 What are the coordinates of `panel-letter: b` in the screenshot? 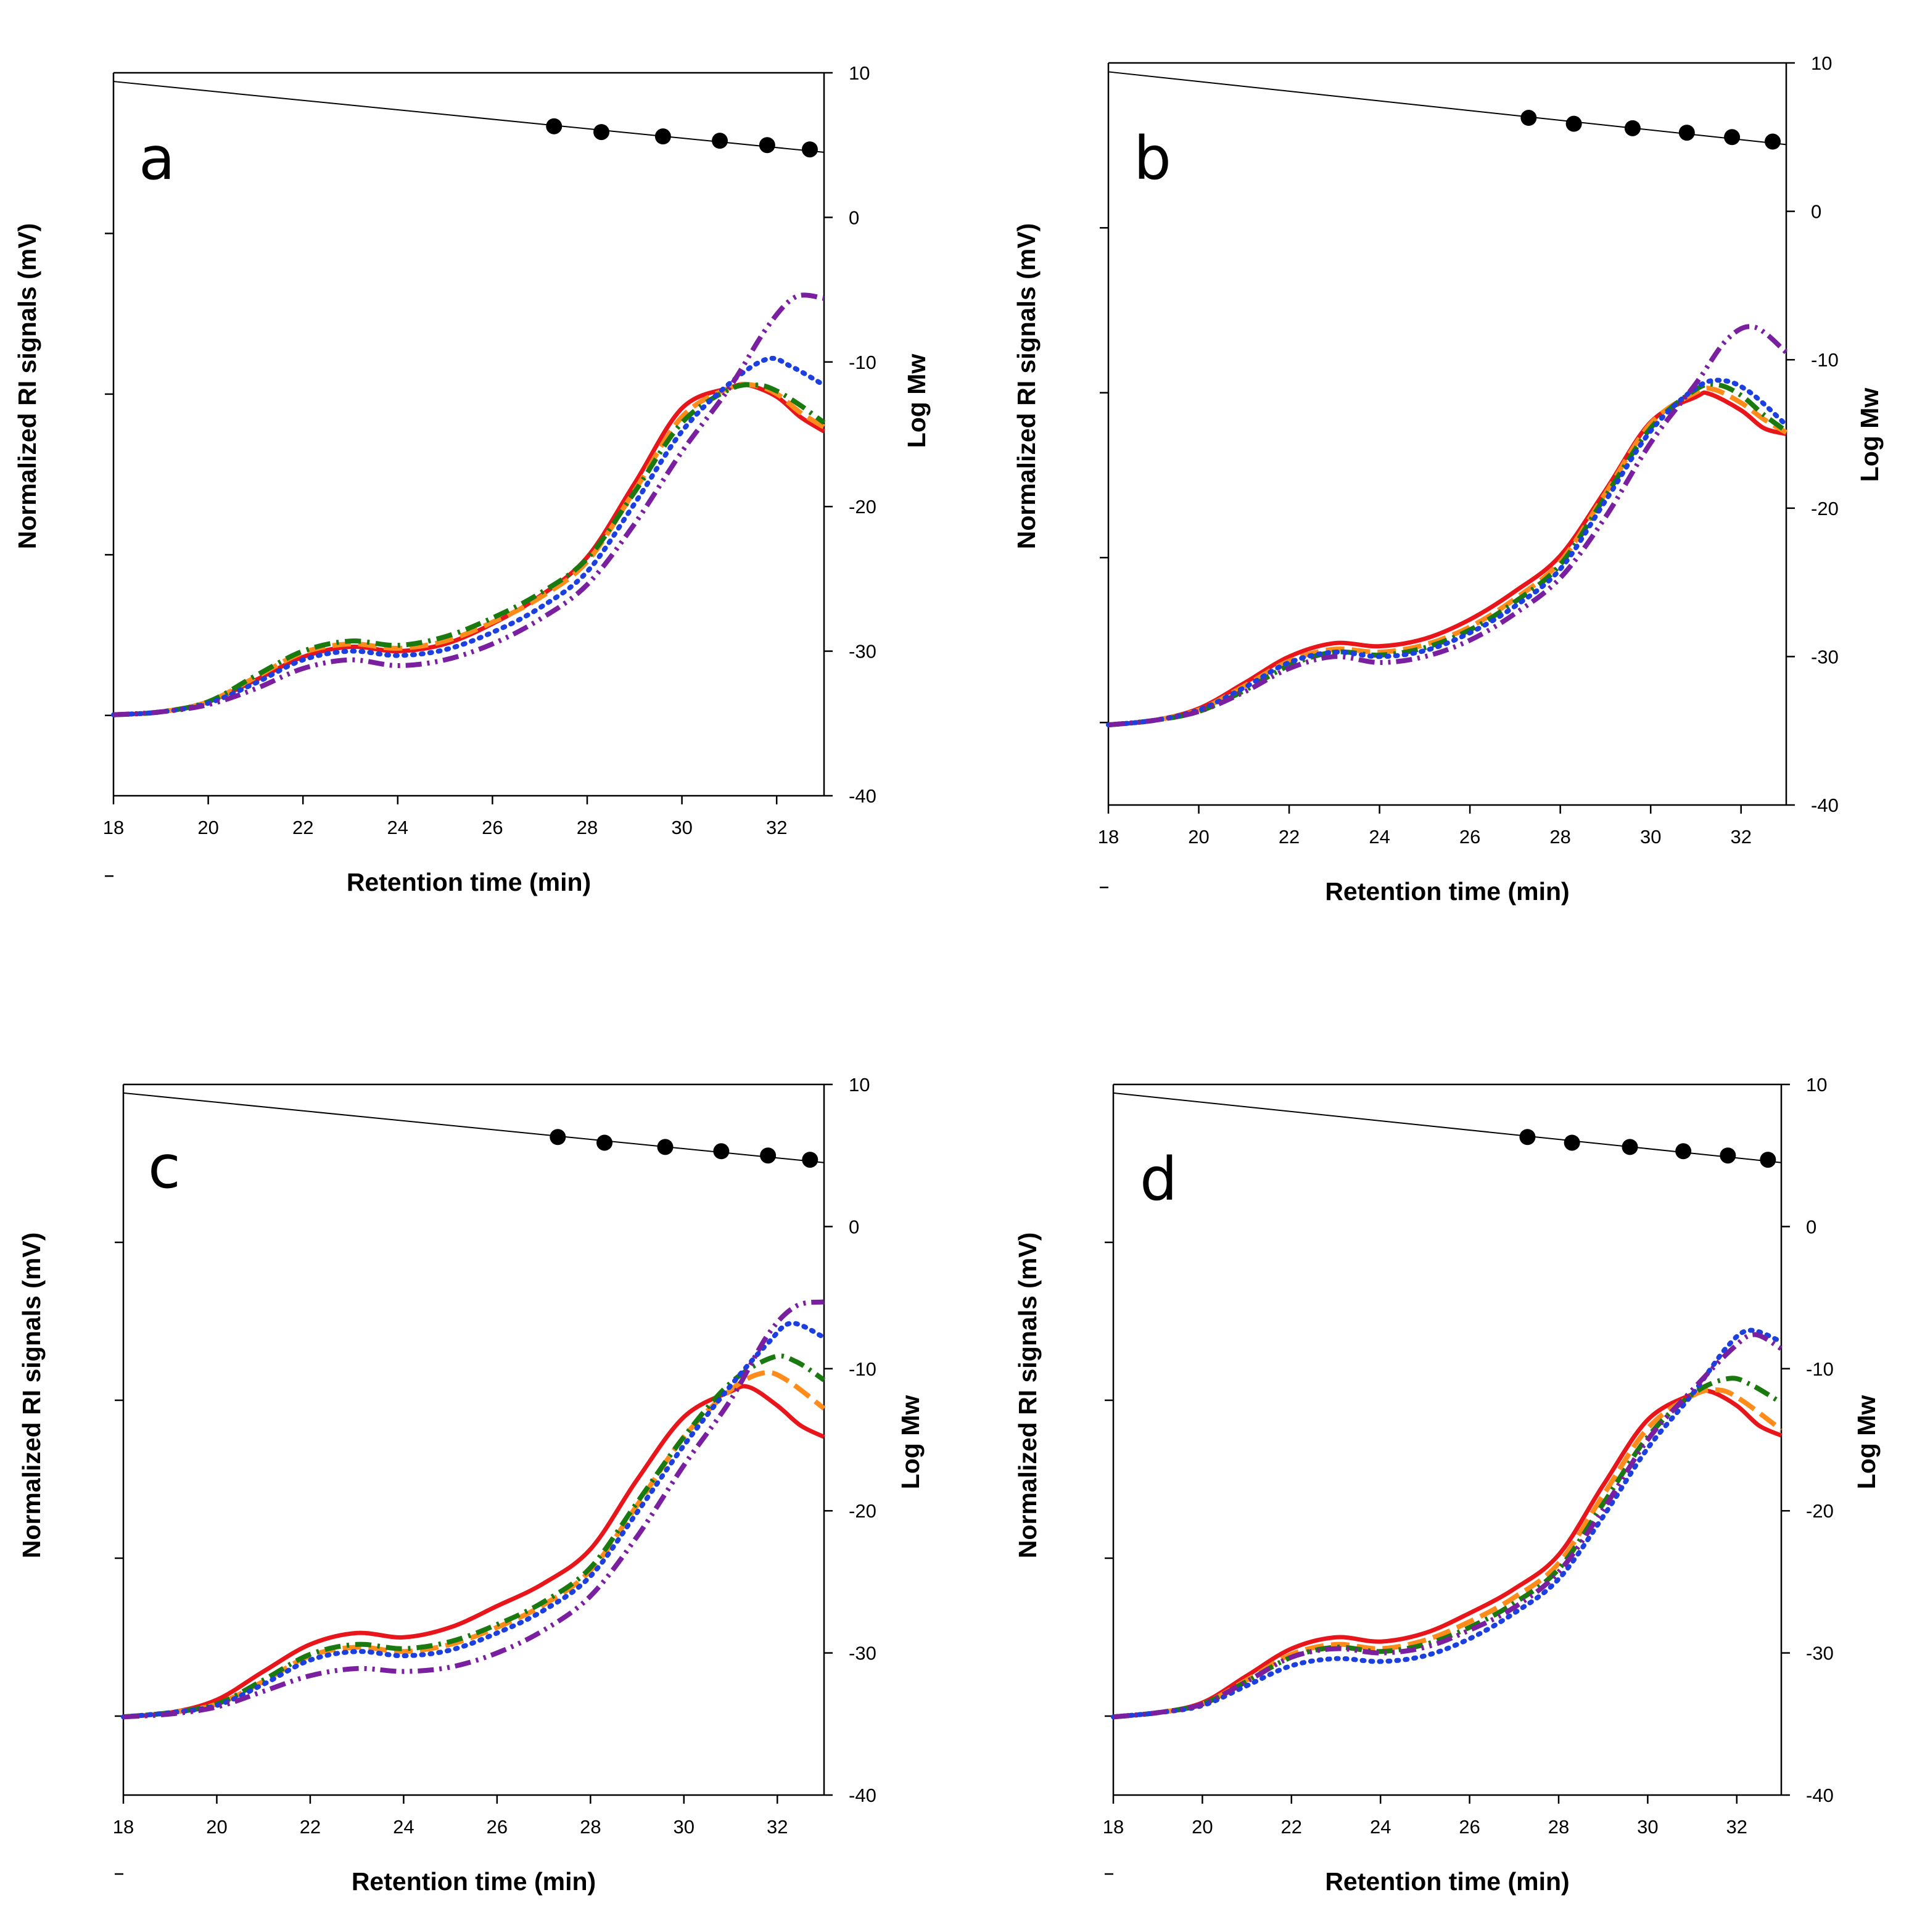 It's located at (1153, 158).